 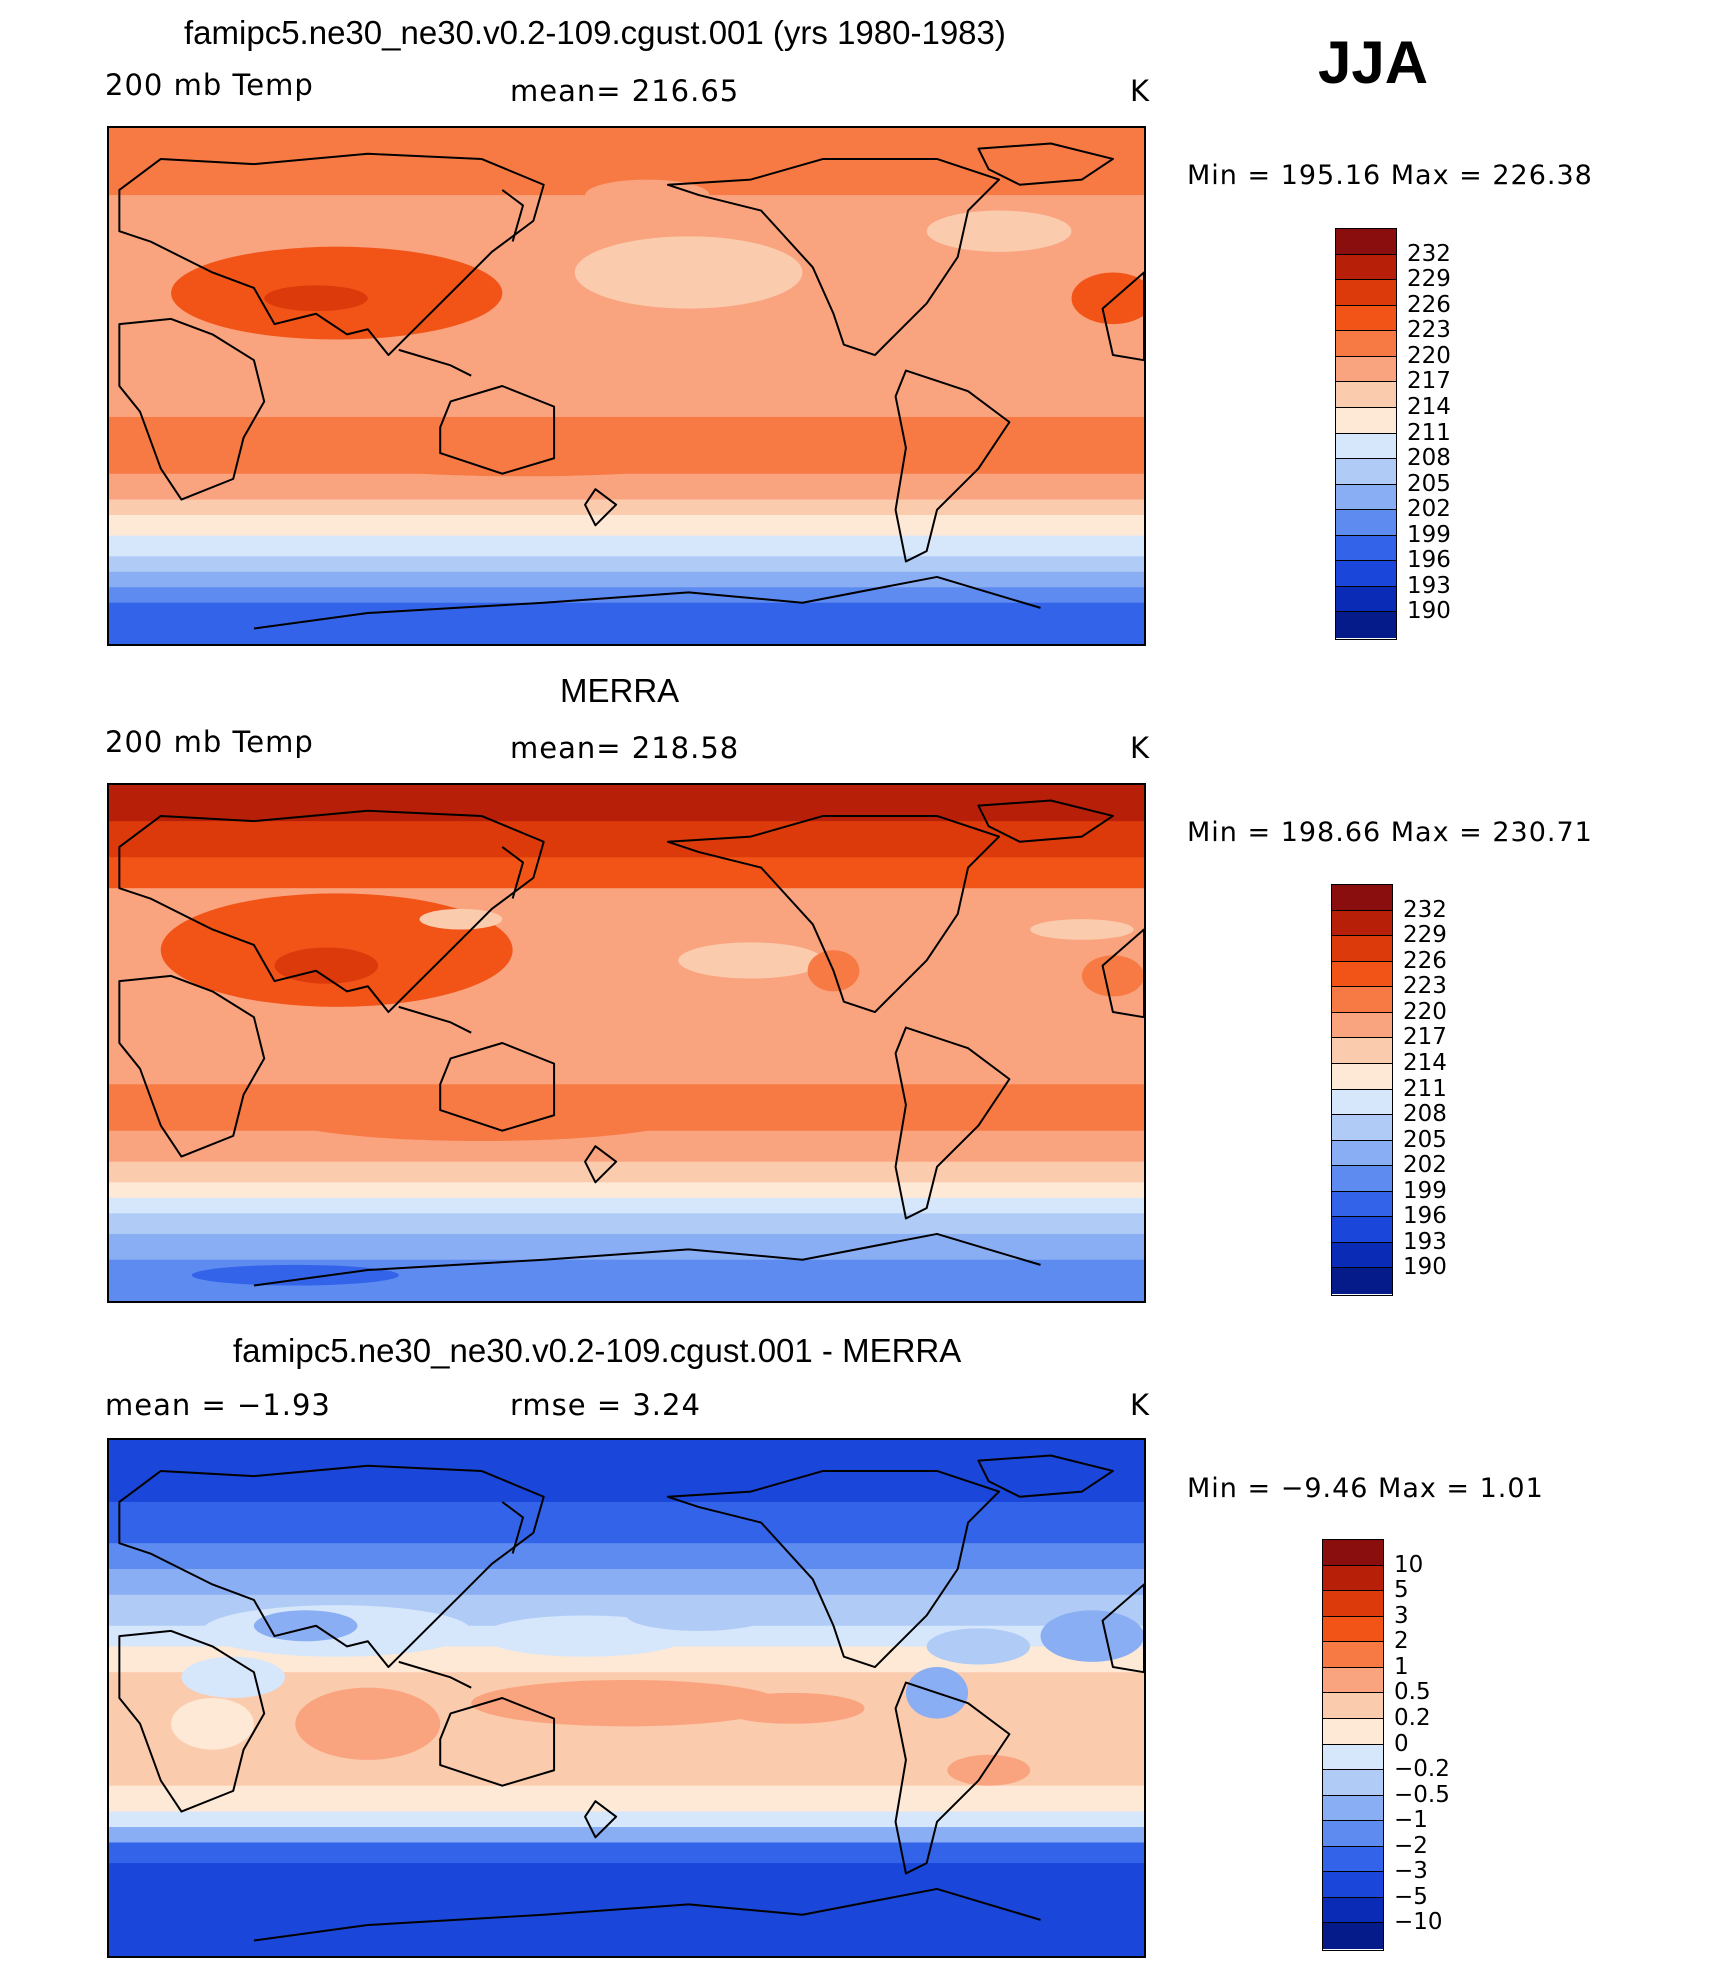 I want to click on colorbar-label: 1, so click(x=1401, y=1666).